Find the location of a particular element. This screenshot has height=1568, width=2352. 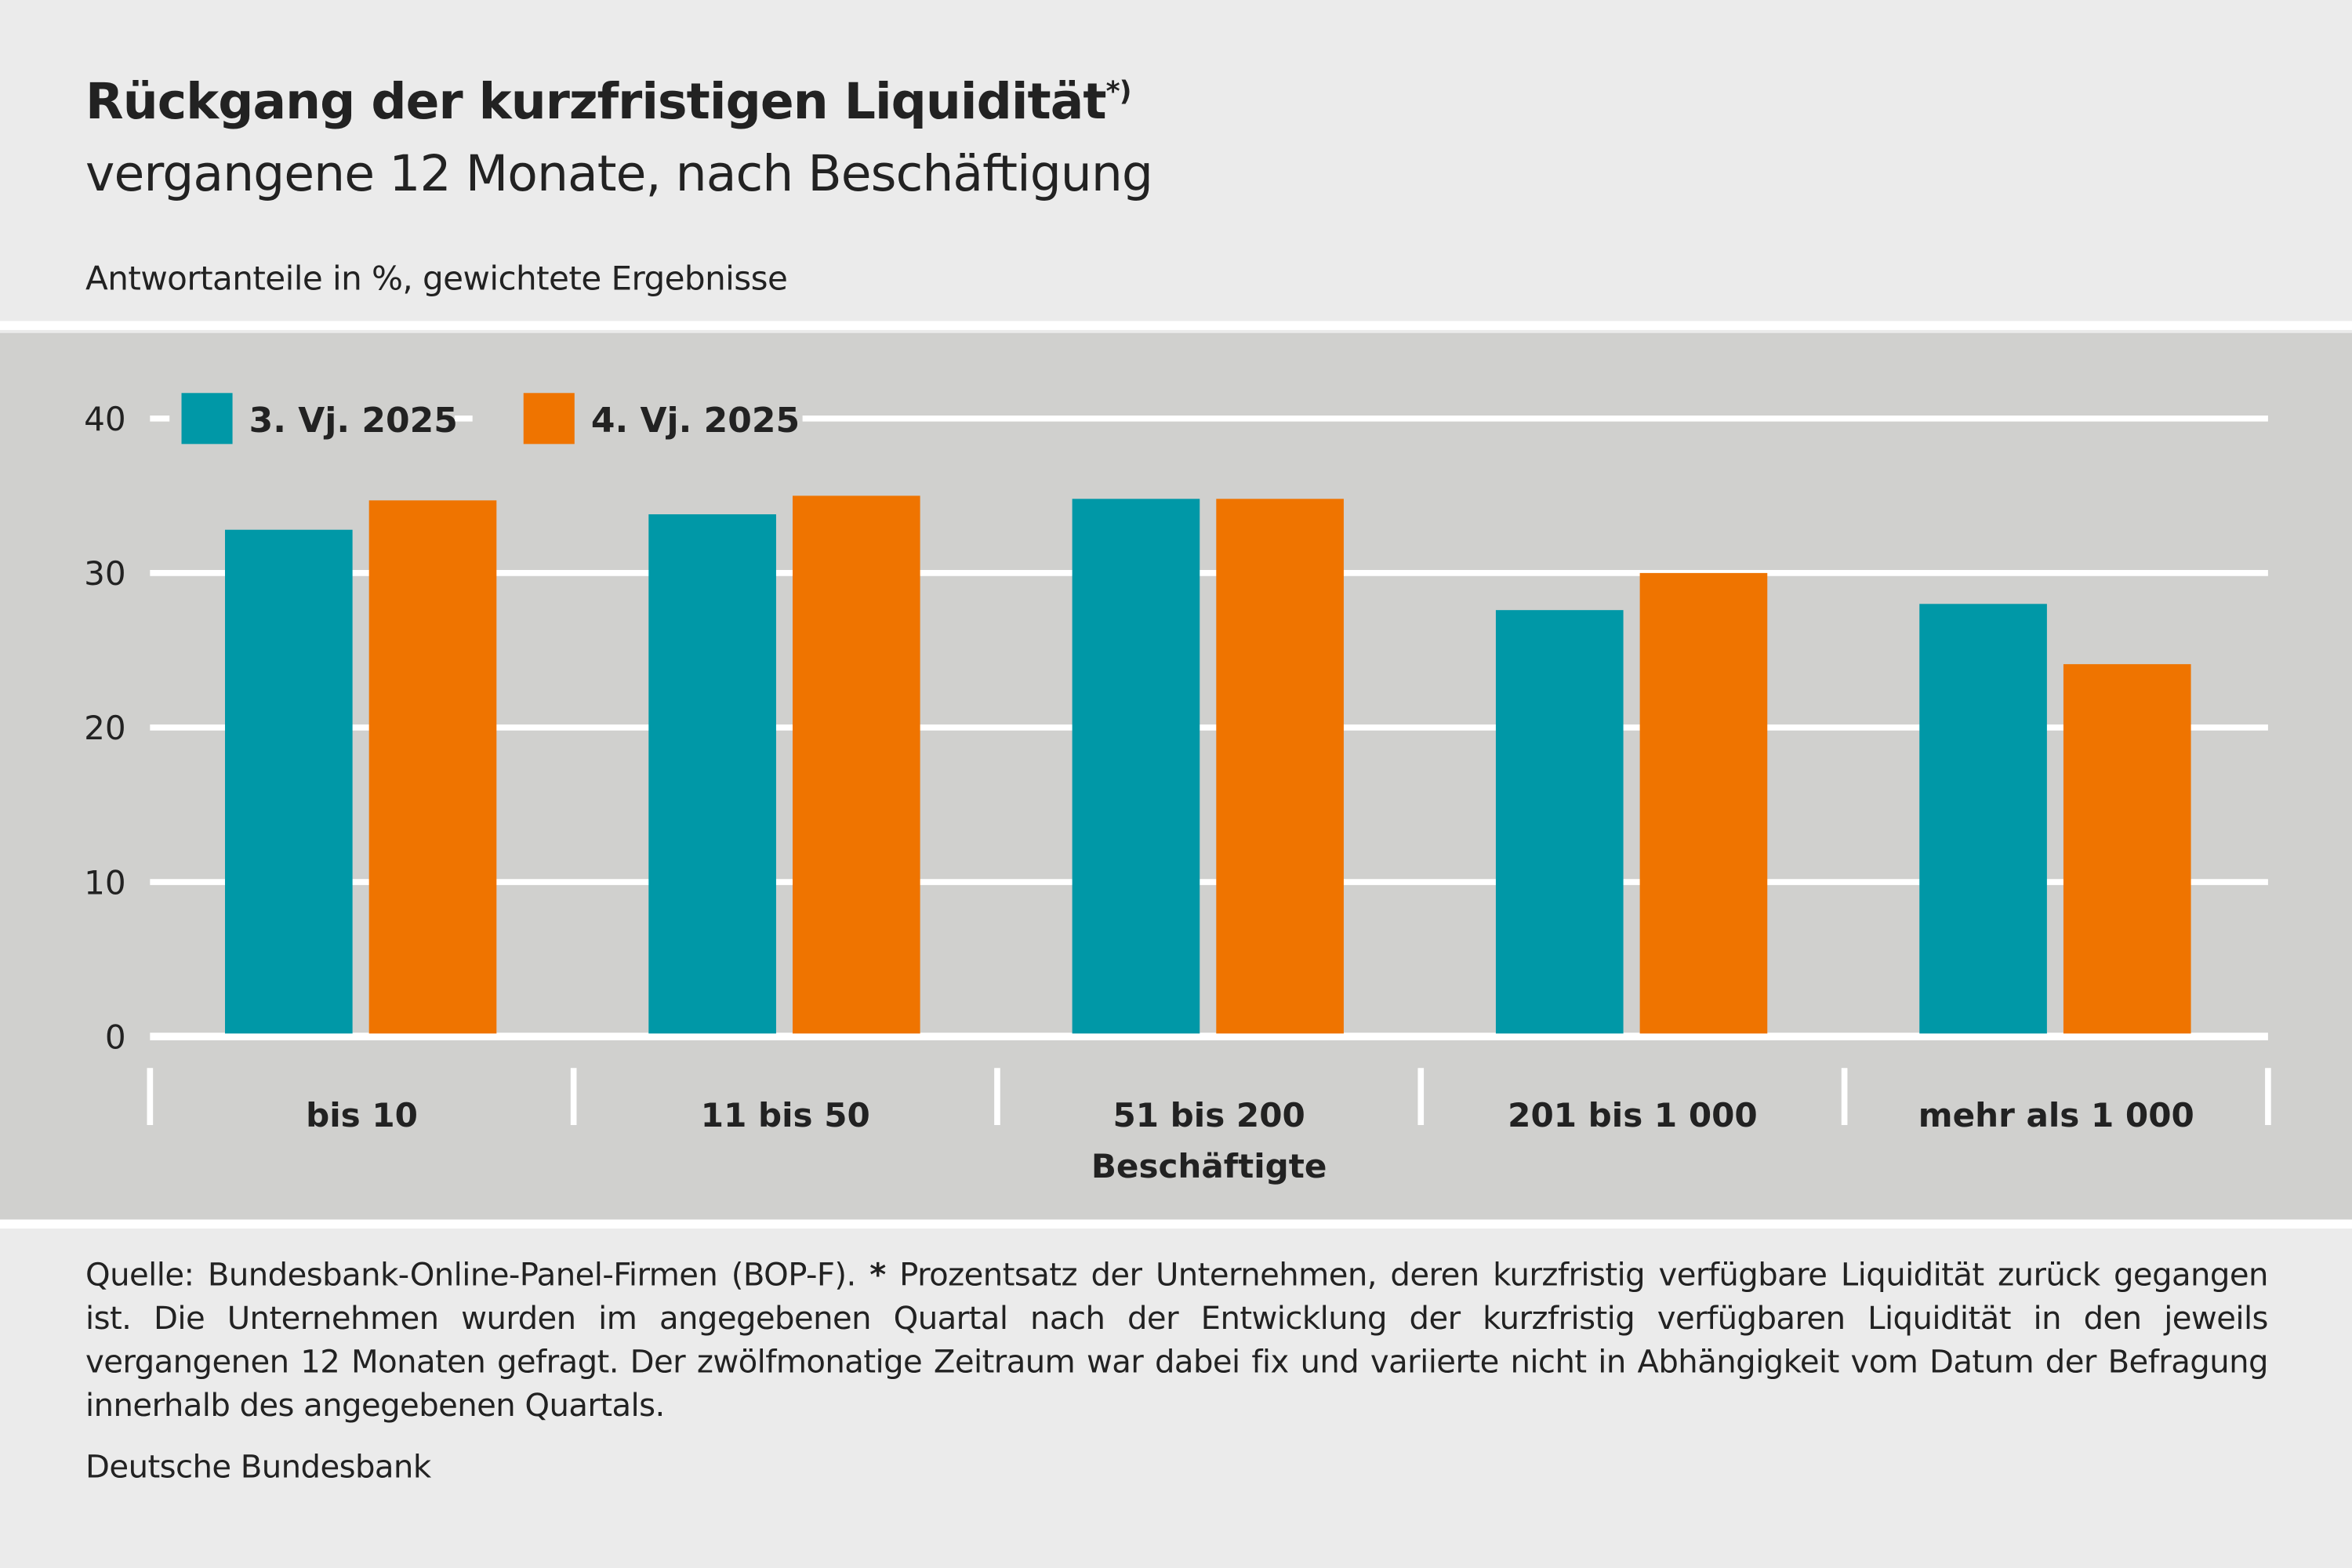

y-tick-label: 40 is located at coordinates (105, 419).